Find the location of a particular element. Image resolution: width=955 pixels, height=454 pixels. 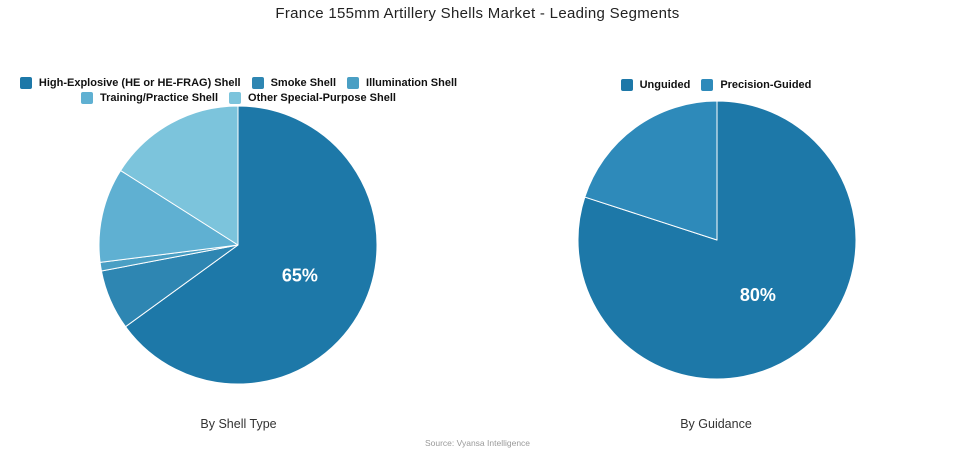

legend-label: High-Explosive (HE or HE-FRAG) Shell is located at coordinates (139, 83).